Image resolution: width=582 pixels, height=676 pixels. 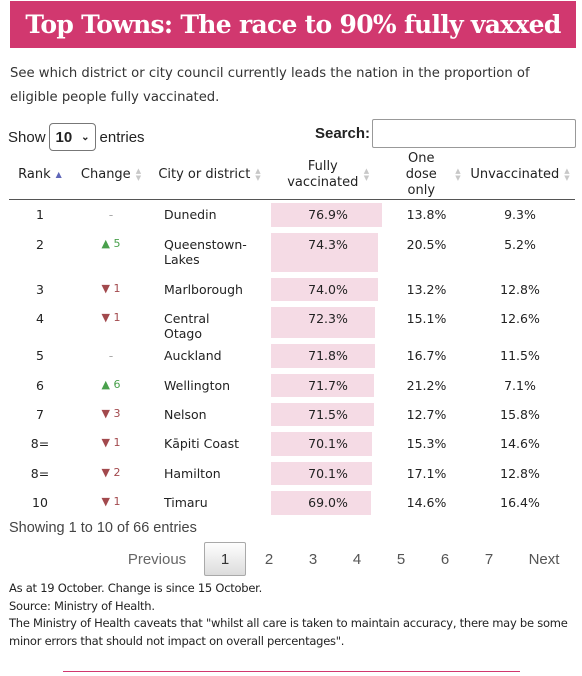 I want to click on column-header-city: City or district ▲ ▼, so click(x=209, y=175).